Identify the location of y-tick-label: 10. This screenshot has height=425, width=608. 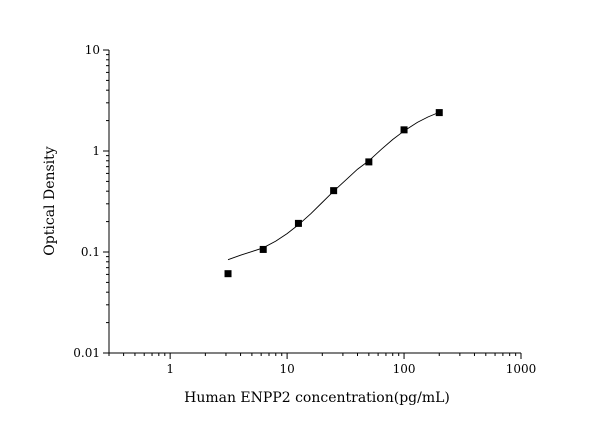
(92, 50).